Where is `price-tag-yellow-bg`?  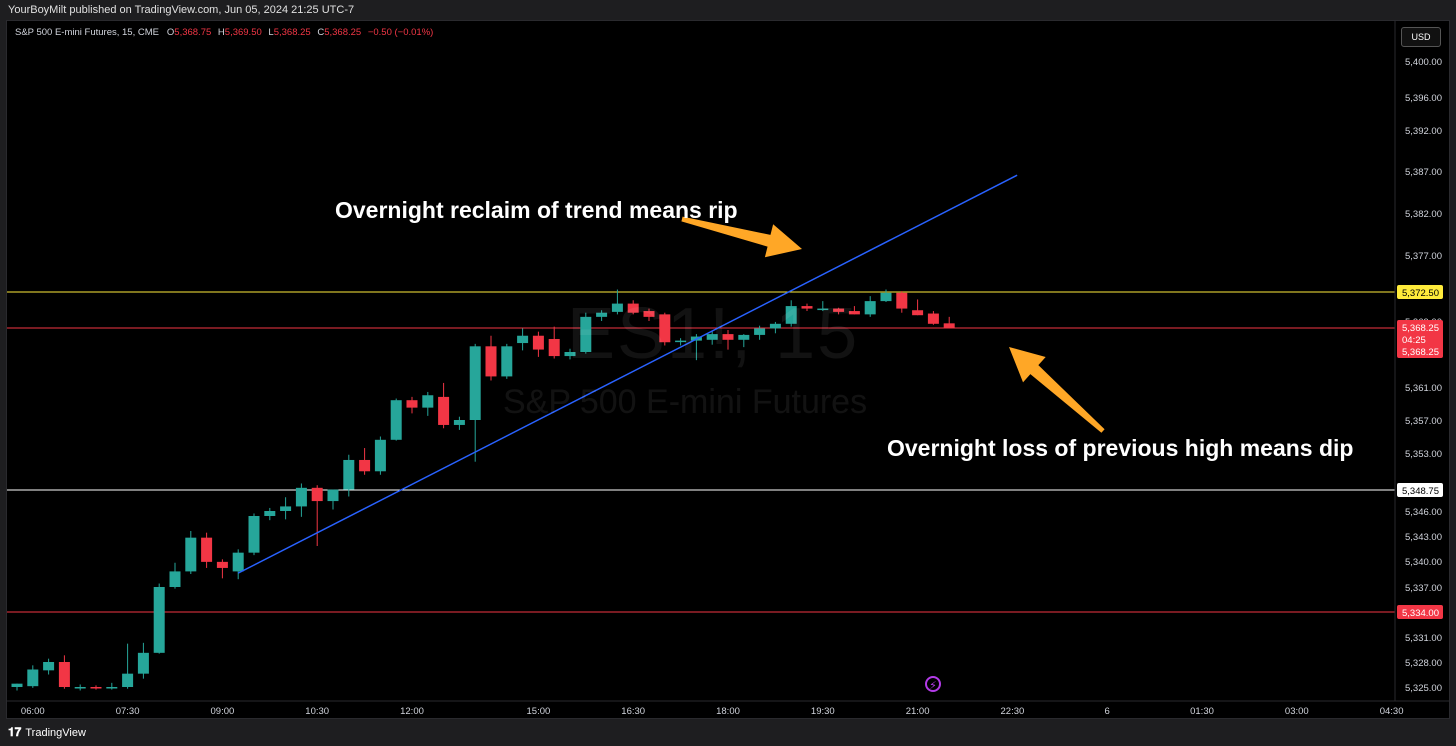
price-tag-yellow-bg is located at coordinates (1420, 292).